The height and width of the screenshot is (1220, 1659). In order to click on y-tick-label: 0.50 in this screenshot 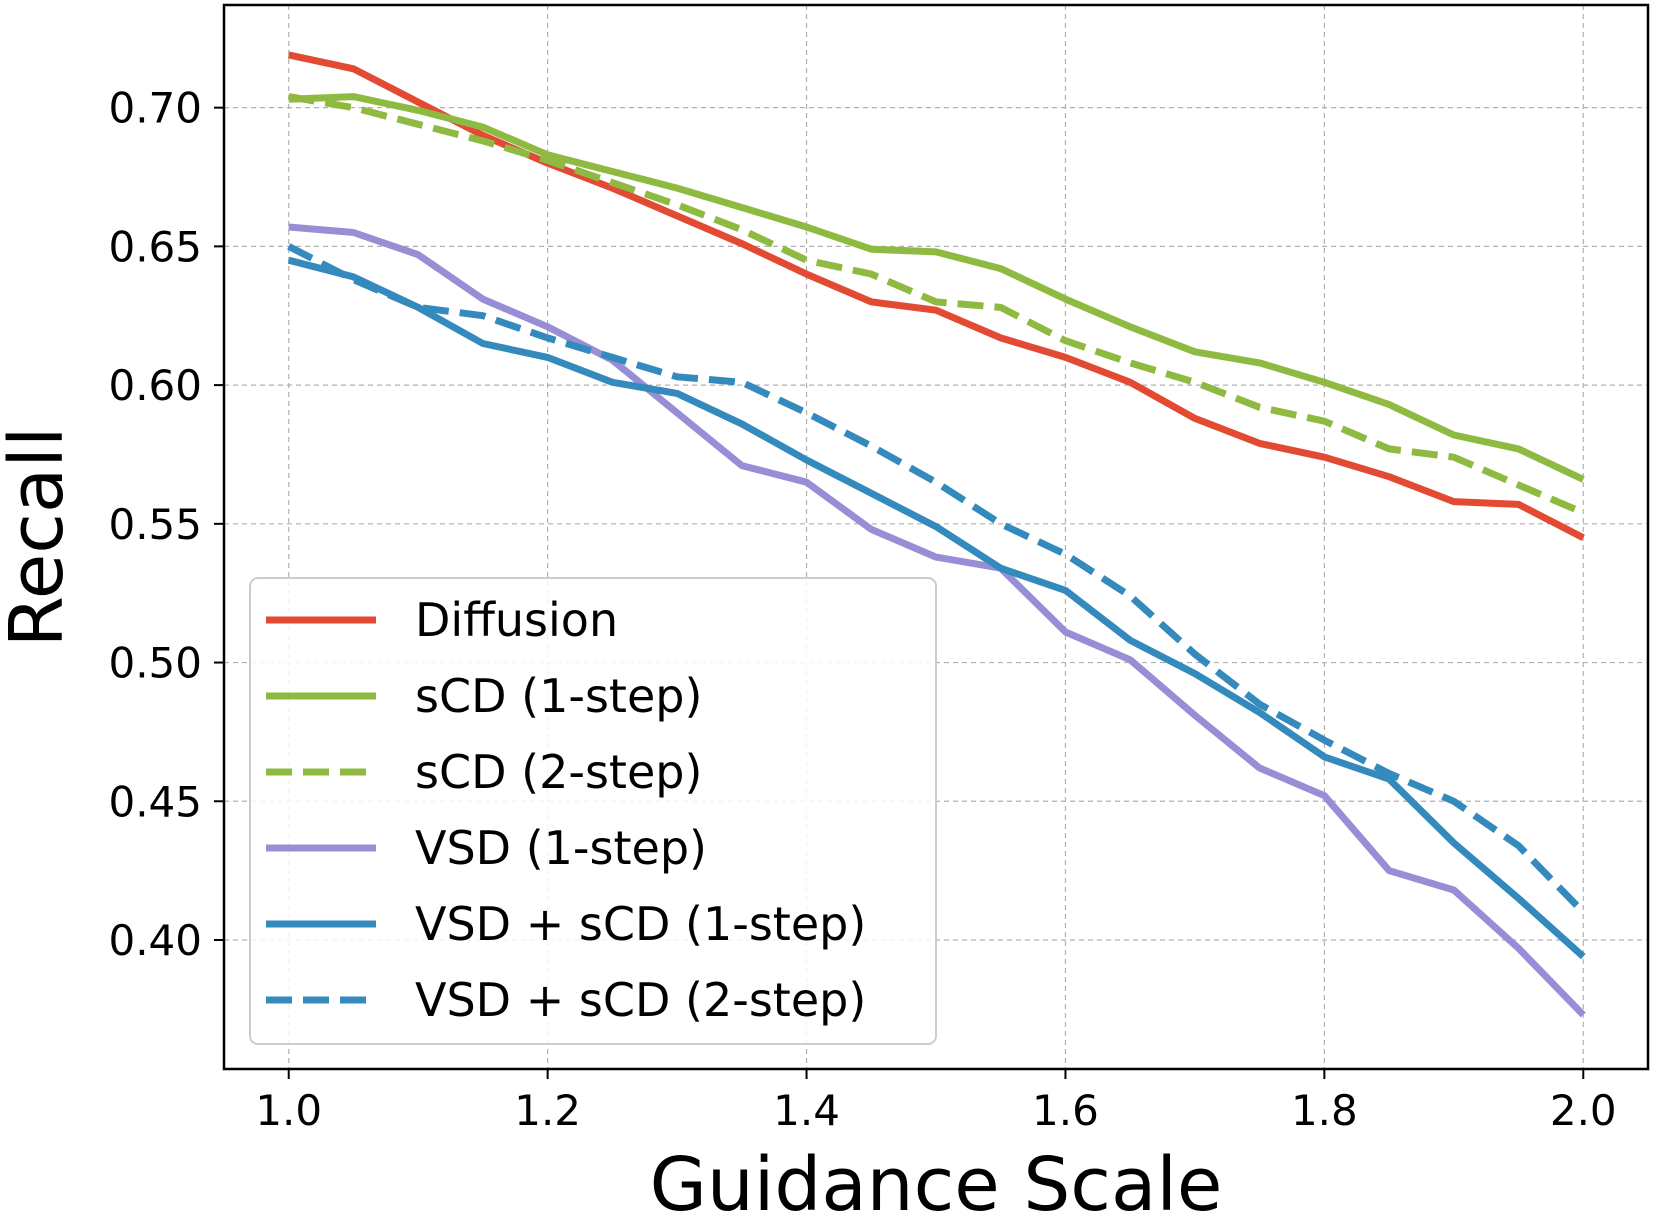, I will do `click(155, 663)`.